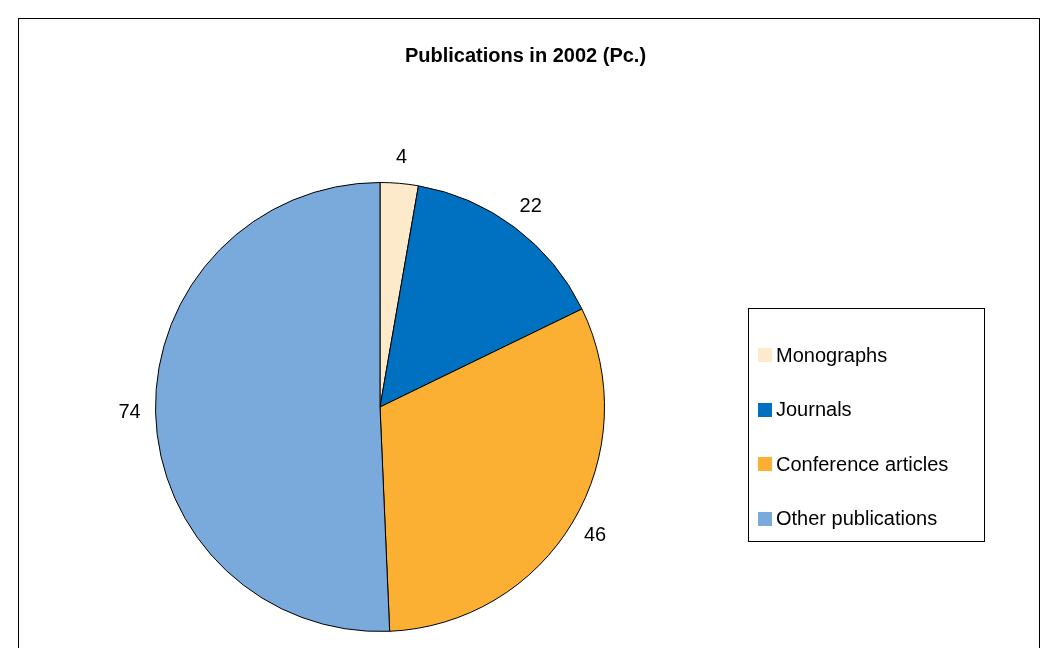 This screenshot has height=648, width=1051. What do you see at coordinates (595, 533) in the screenshot?
I see `data-label: 46` at bounding box center [595, 533].